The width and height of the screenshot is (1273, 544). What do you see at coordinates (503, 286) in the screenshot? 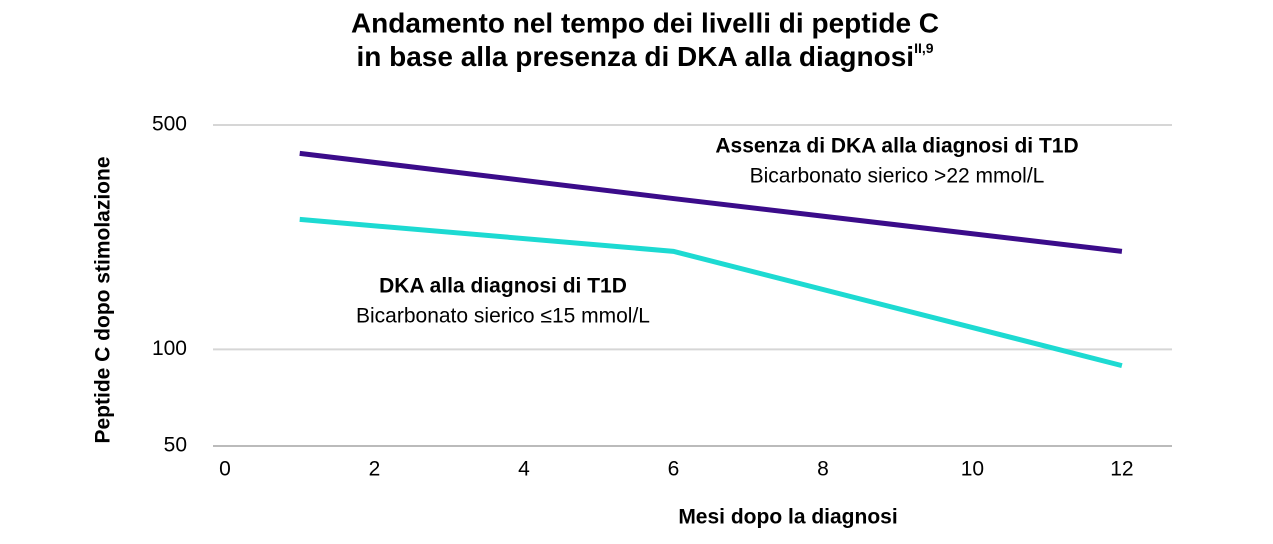
I see `series-label: DKA alla diagnosi di T1D` at bounding box center [503, 286].